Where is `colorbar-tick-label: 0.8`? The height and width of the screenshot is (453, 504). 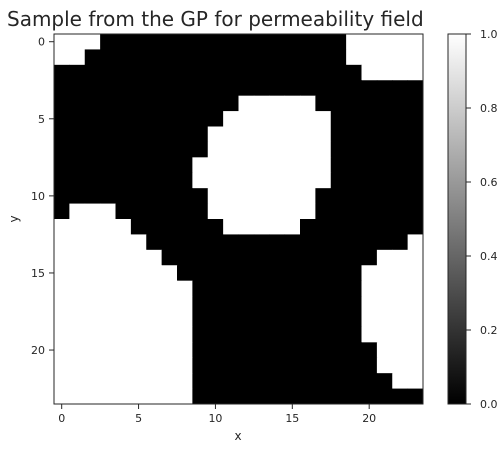 colorbar-tick-label: 0.8 is located at coordinates (489, 108).